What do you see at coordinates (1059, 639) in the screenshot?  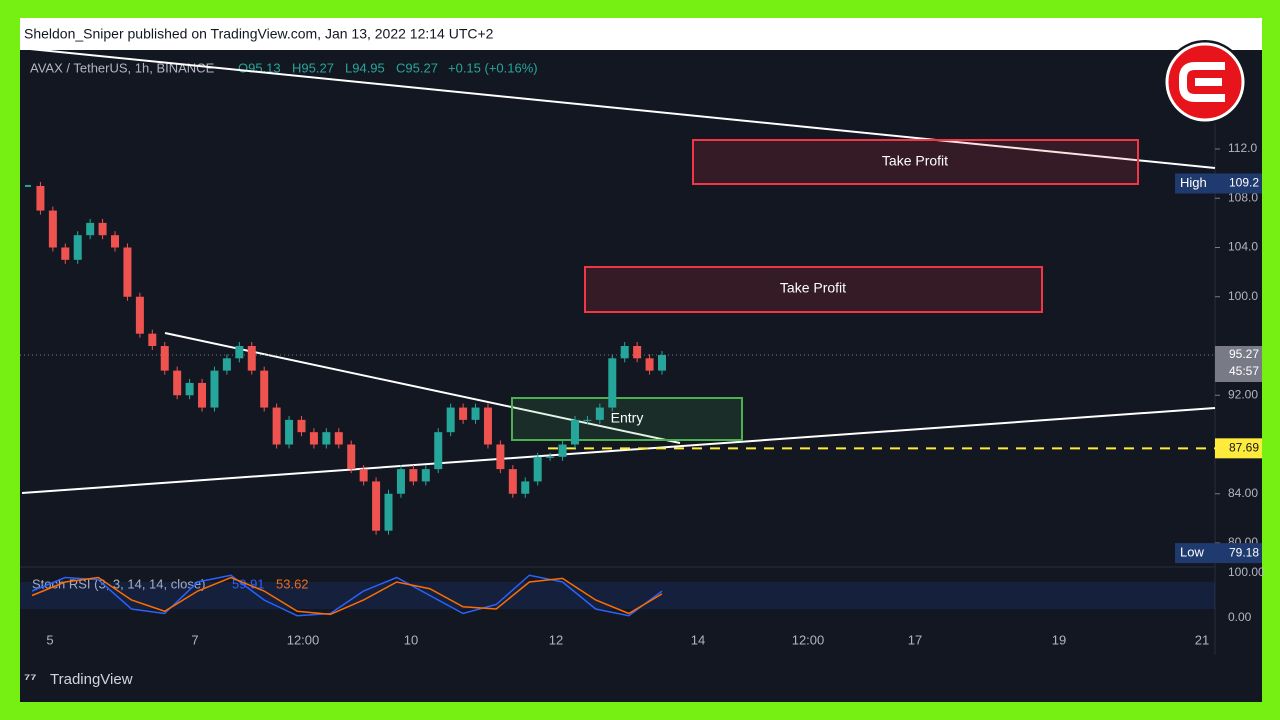 I see `time-label: 19` at bounding box center [1059, 639].